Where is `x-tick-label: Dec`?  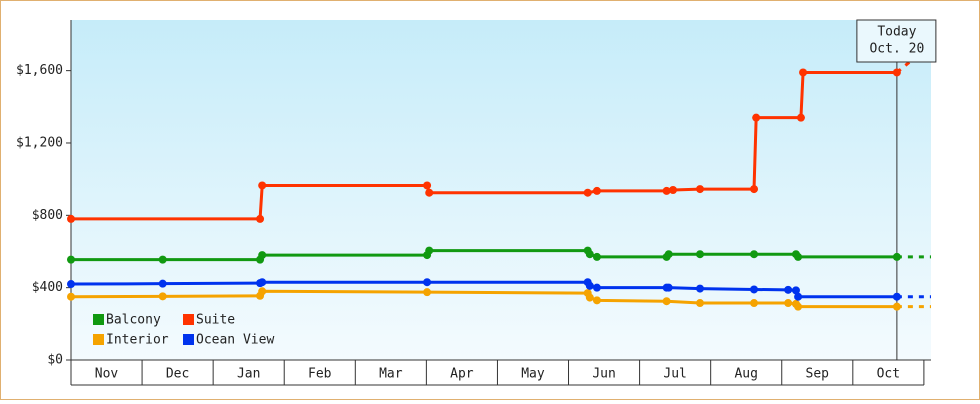
x-tick-label: Dec is located at coordinates (177, 374).